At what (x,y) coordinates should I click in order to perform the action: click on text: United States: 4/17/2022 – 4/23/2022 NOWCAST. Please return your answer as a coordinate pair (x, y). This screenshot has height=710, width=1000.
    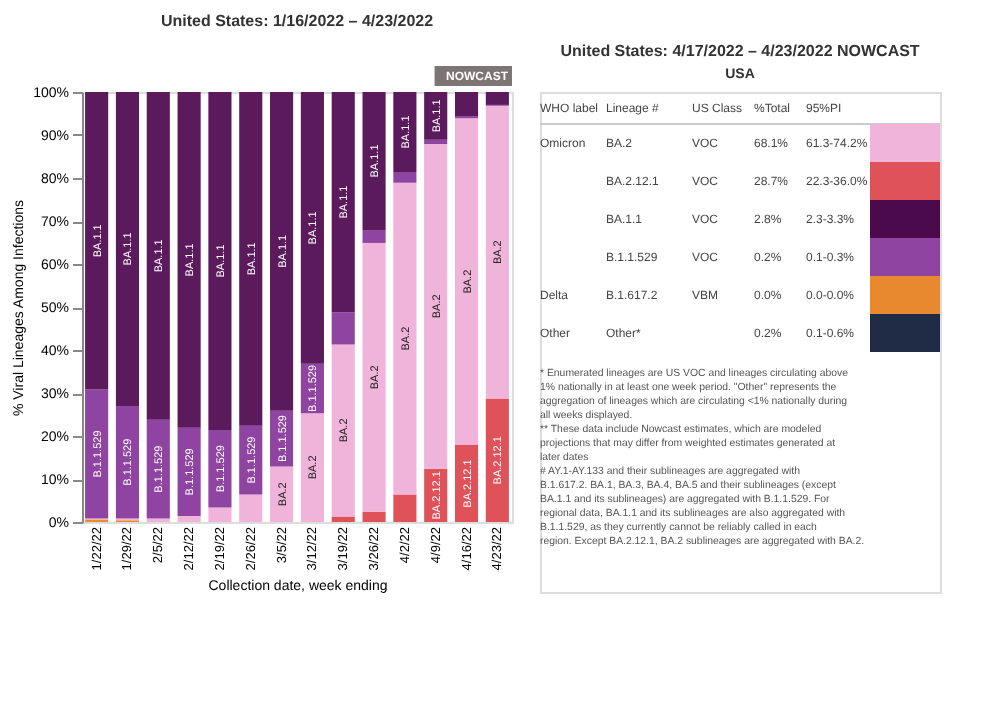
    Looking at the image, I should click on (740, 51).